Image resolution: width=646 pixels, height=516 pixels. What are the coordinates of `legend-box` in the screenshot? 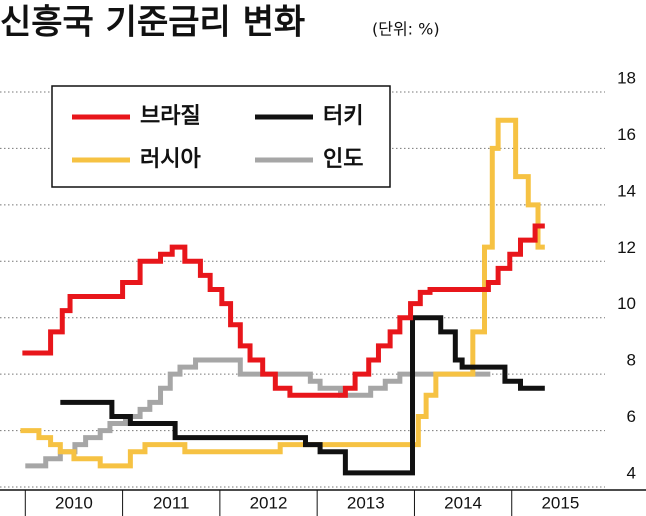 It's located at (221, 136).